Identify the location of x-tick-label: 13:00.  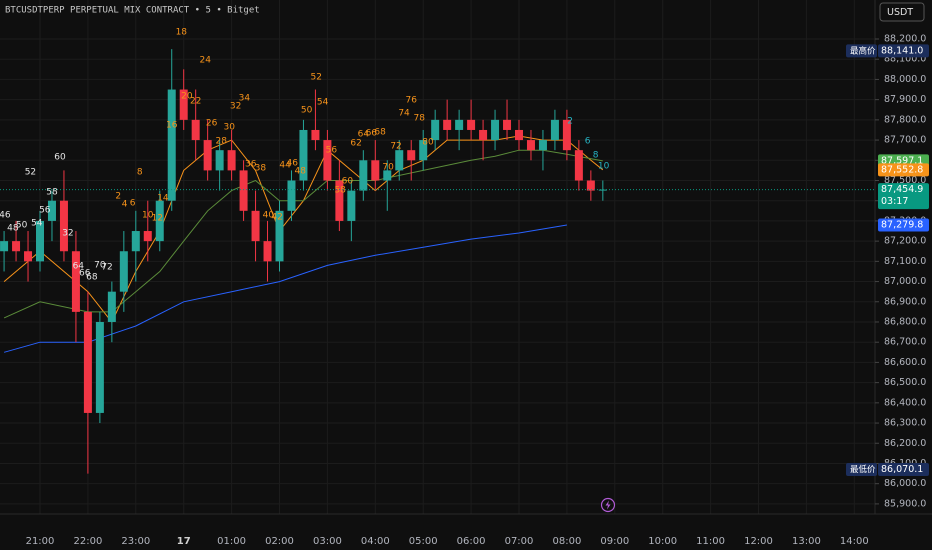
(806, 541).